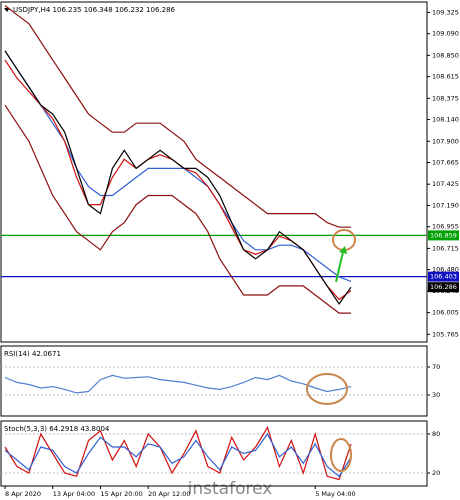 The height and width of the screenshot is (500, 460). Describe the element at coordinates (230, 489) in the screenshot. I see `watermark: instaforex` at that location.